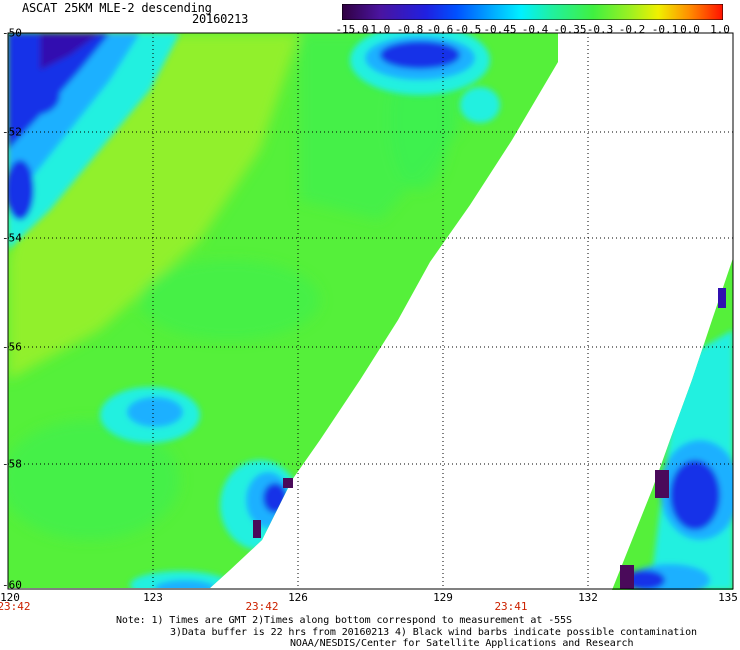 This screenshot has height=650, width=740. What do you see at coordinates (298, 597) in the screenshot?
I see `longitude-label: 126` at bounding box center [298, 597].